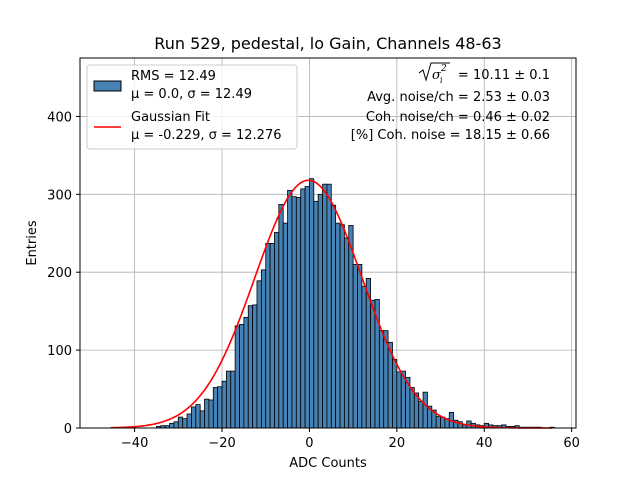 The image size is (640, 480). Describe the element at coordinates (221, 443) in the screenshot. I see `x-tick-label: −20` at that location.